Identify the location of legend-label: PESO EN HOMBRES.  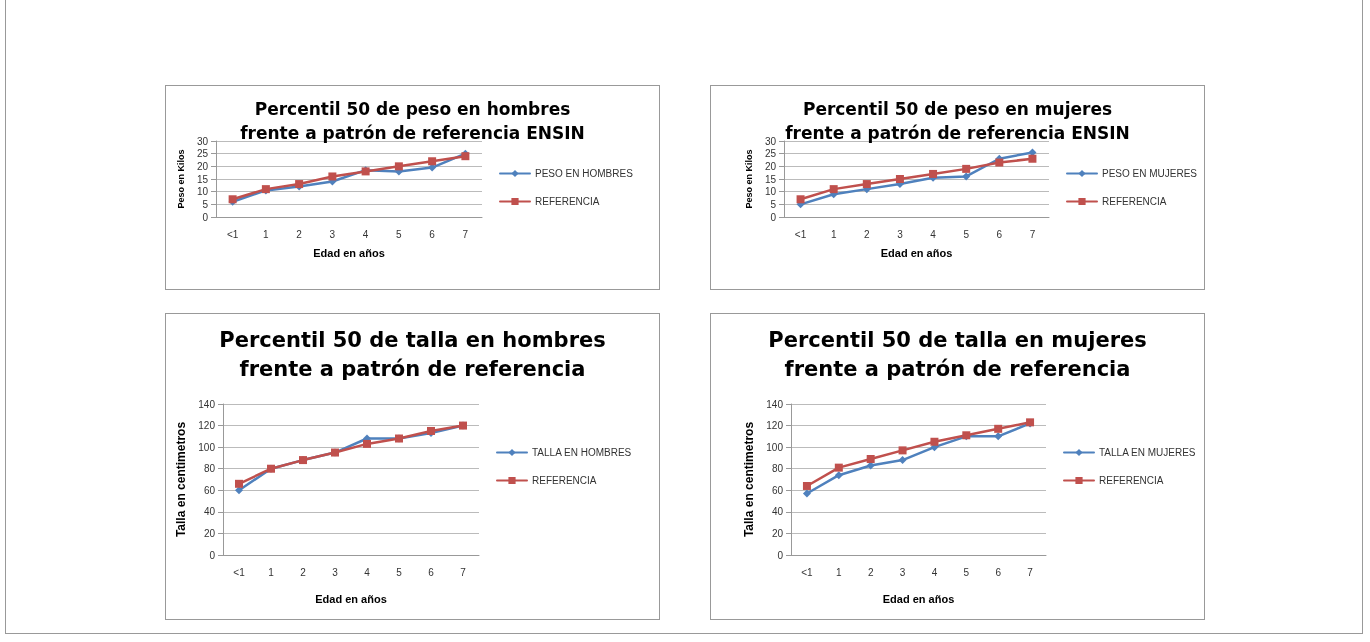
(584, 173).